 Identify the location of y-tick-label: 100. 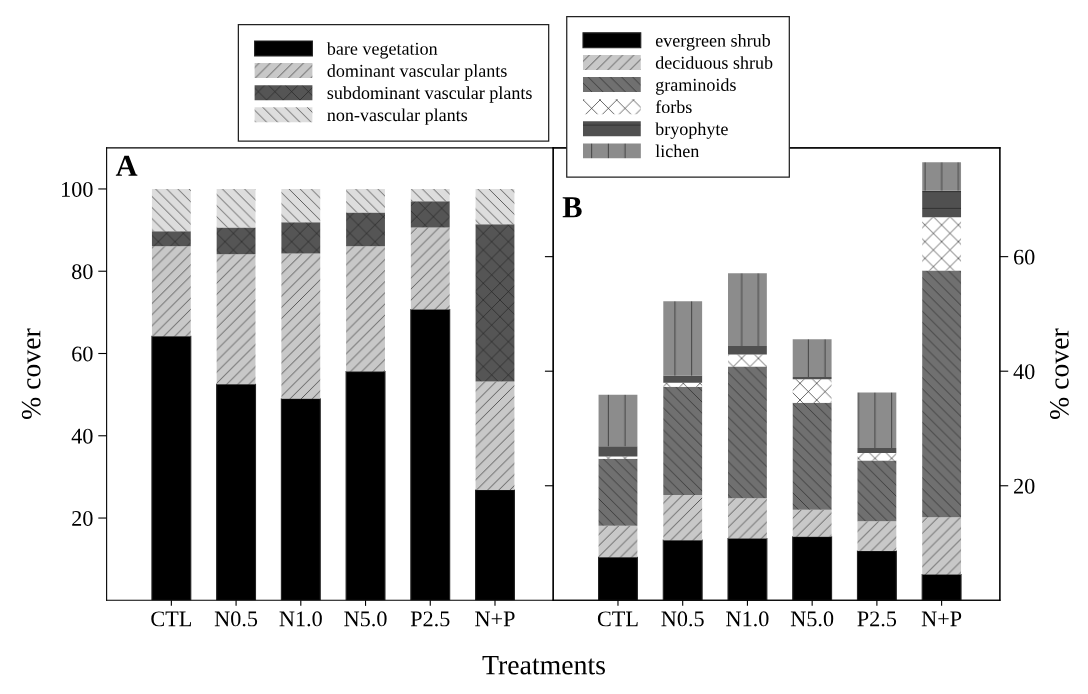
(77, 189).